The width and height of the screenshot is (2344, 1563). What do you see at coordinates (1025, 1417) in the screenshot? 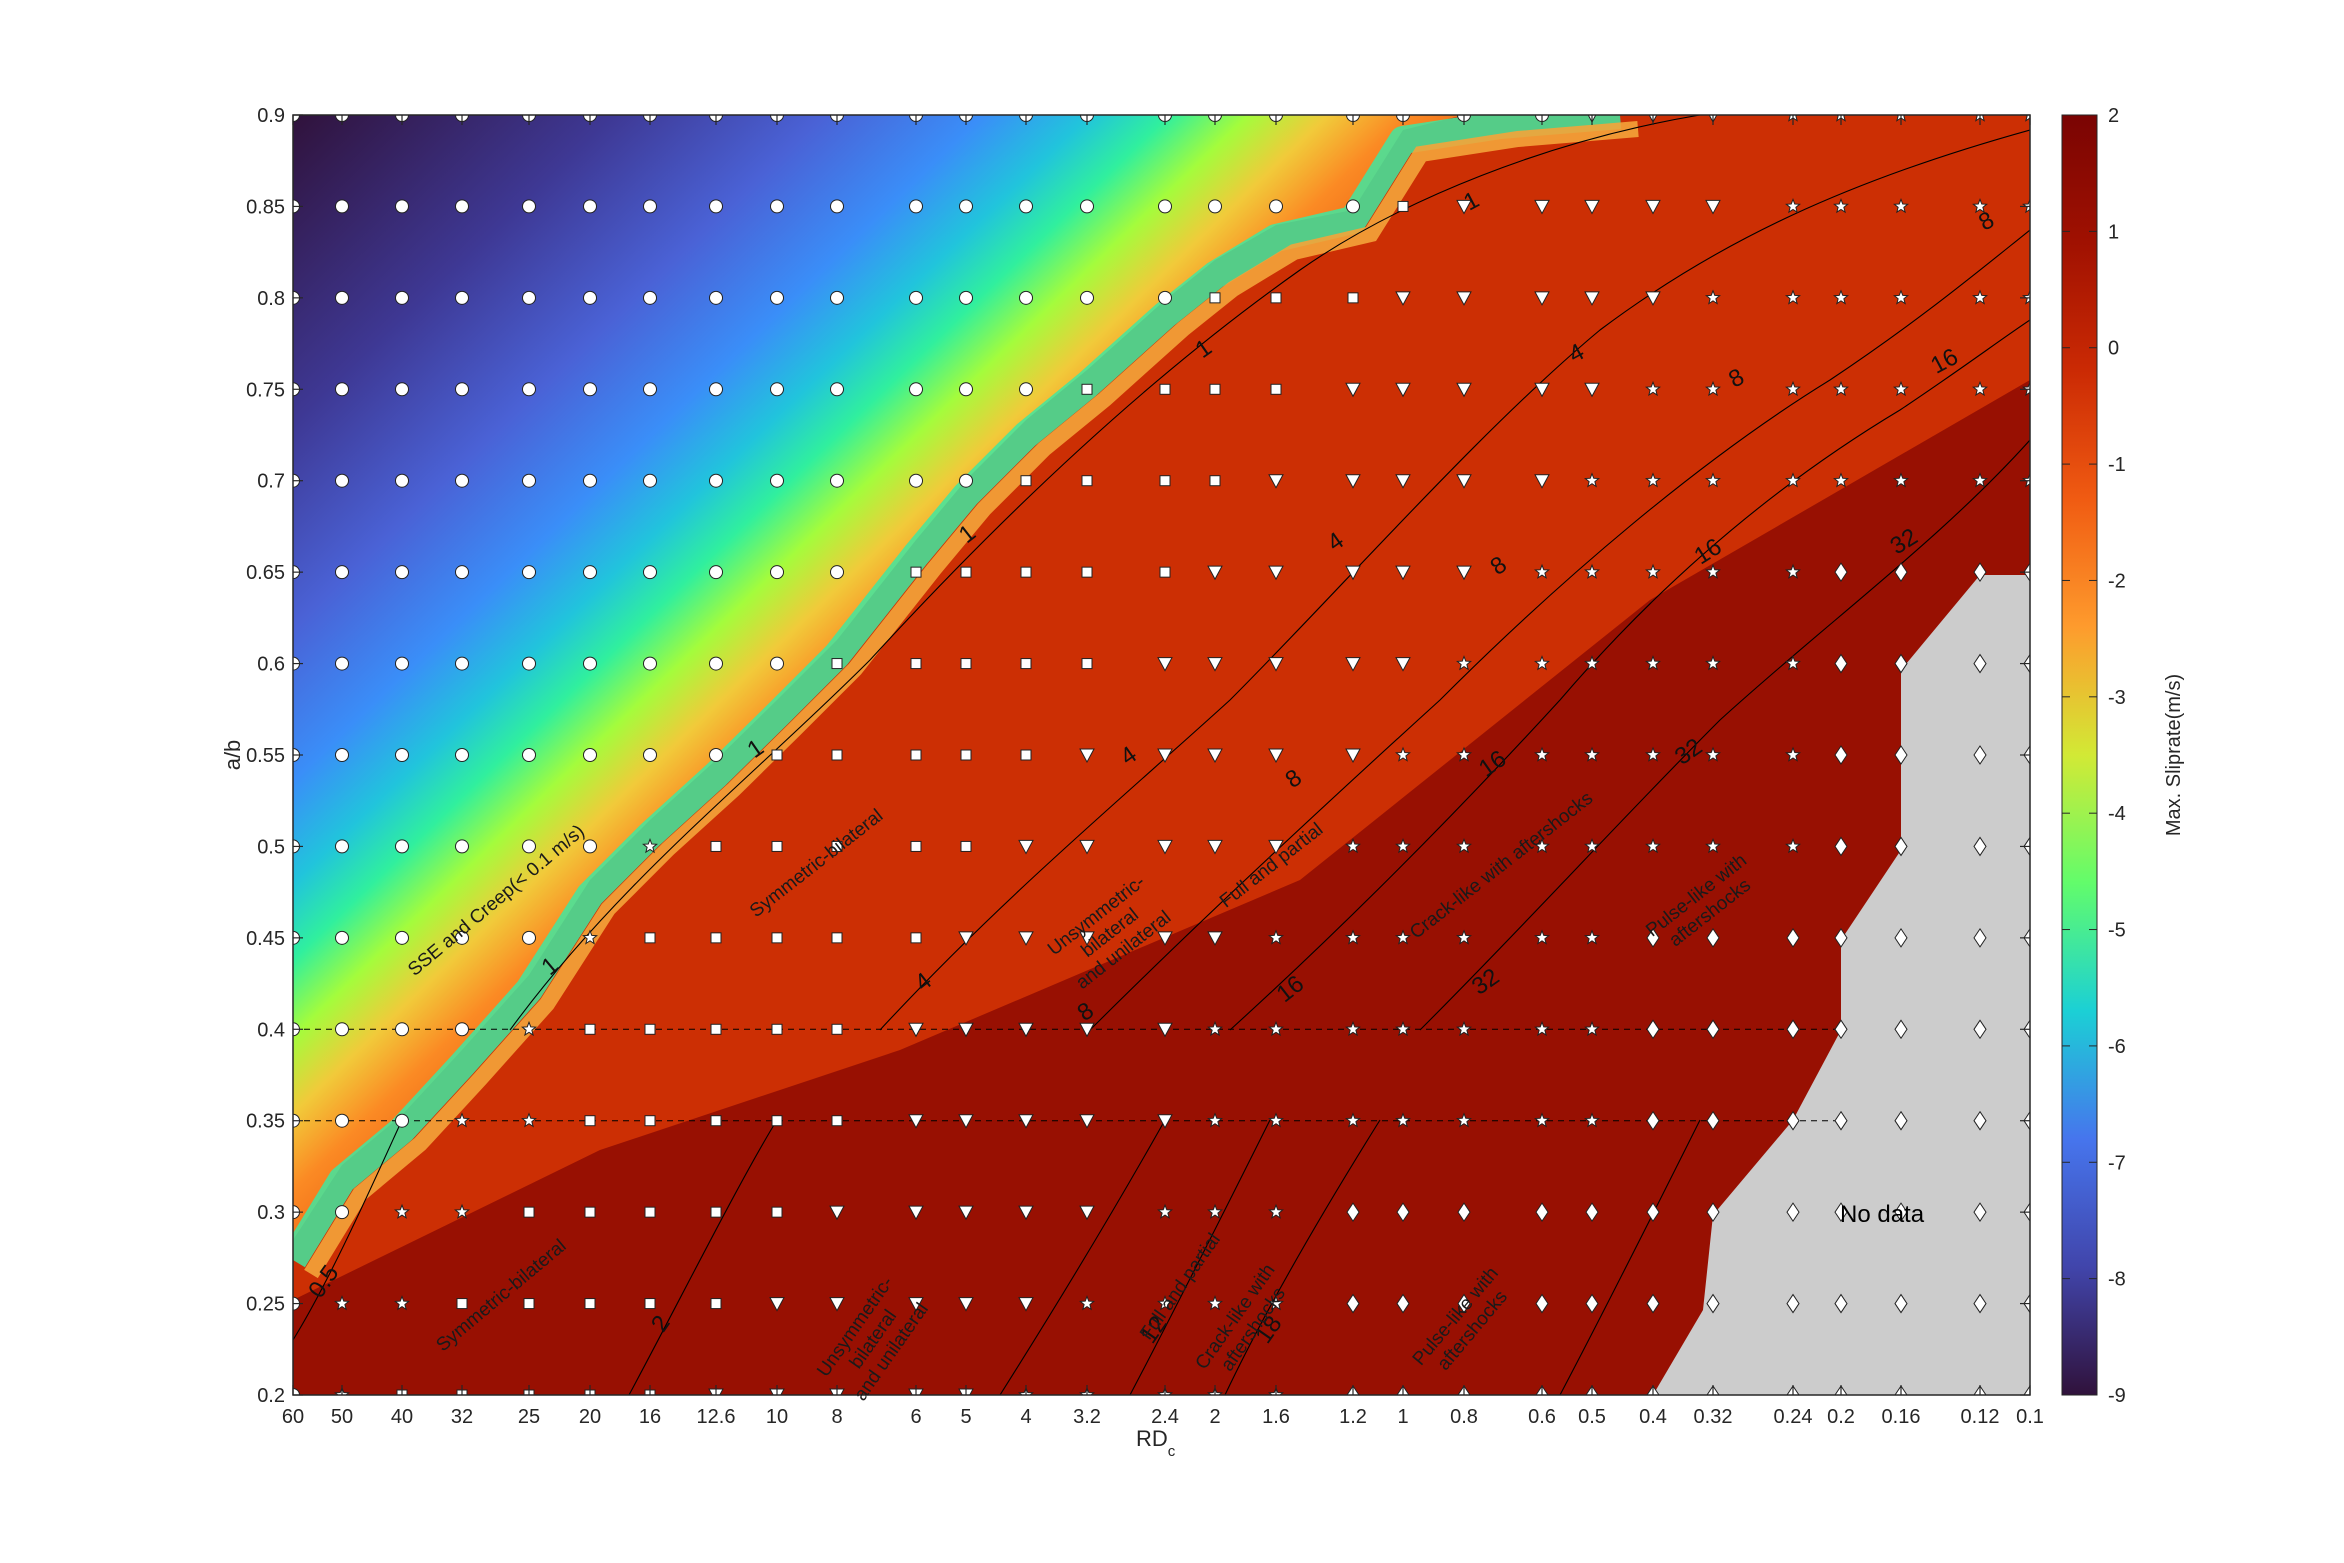
I see `x-tick-label: 4` at bounding box center [1025, 1417].